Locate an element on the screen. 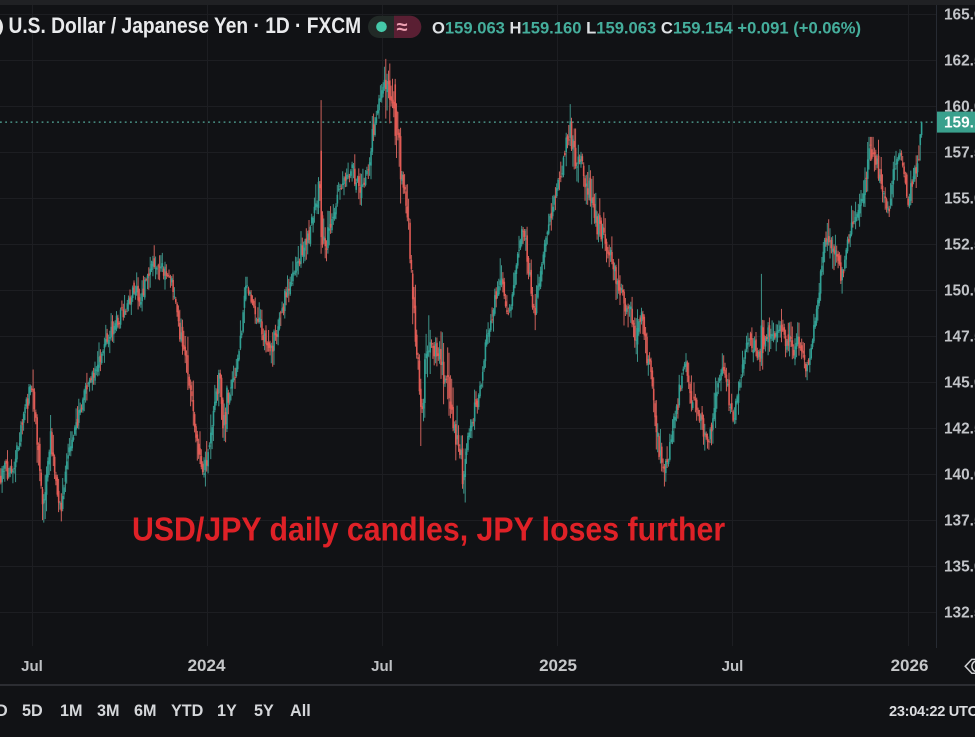 This screenshot has height=737, width=975. svg-text: 6M is located at coordinates (145, 711).